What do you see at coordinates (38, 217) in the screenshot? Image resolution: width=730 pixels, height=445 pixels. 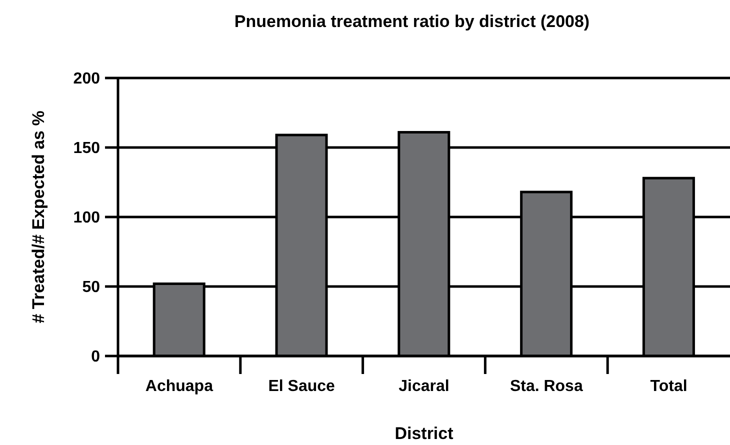 I see `y-axis-title: # Treated/# Expected as %` at bounding box center [38, 217].